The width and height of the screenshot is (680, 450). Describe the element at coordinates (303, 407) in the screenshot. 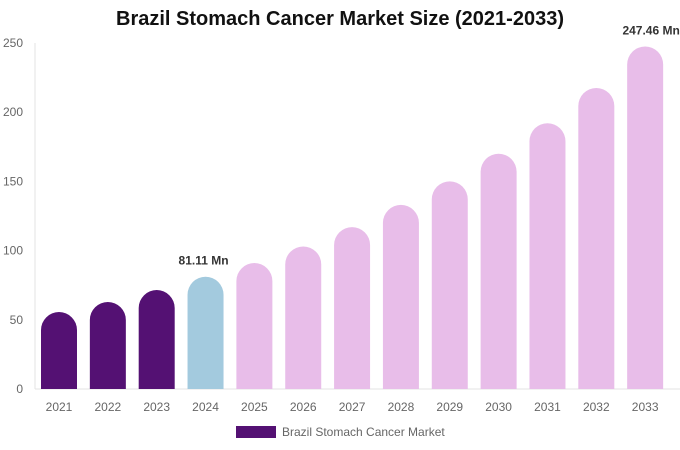

I see `x-tick-label: 2026` at that location.